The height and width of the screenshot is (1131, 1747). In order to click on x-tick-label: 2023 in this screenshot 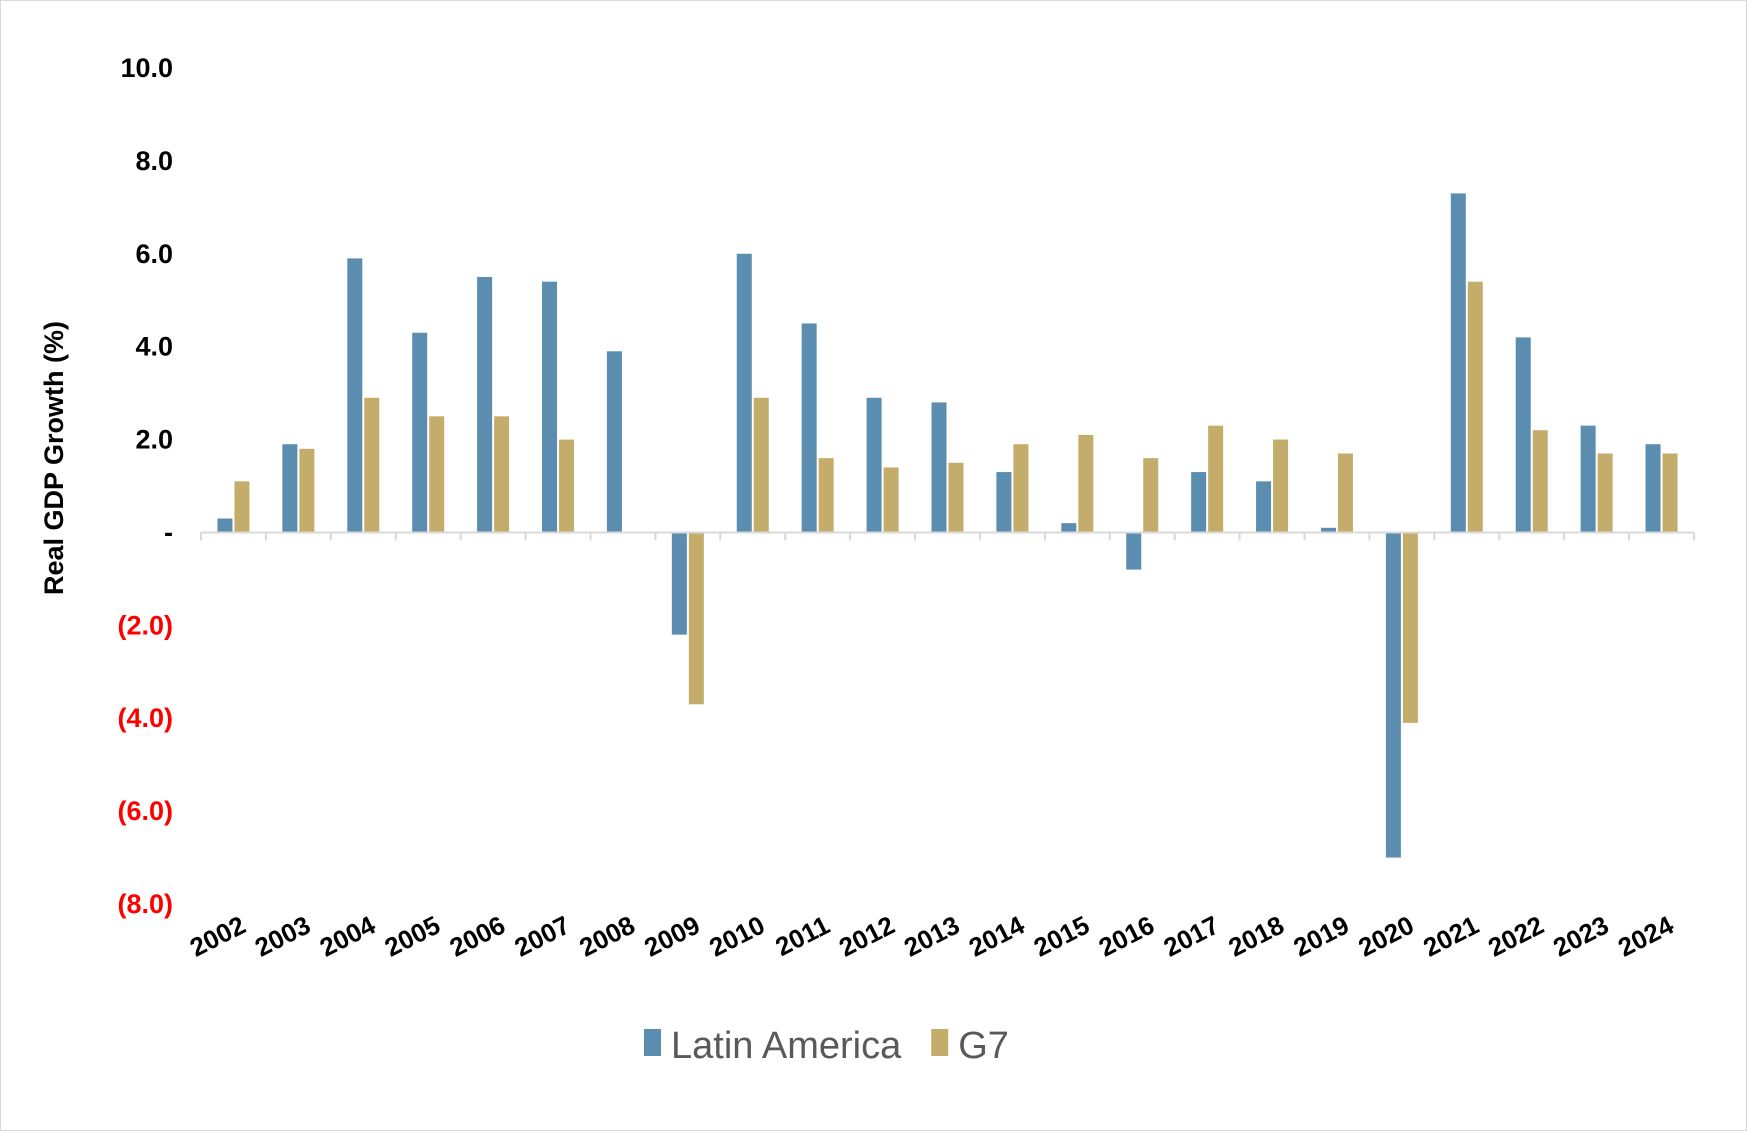, I will do `click(1580, 936)`.